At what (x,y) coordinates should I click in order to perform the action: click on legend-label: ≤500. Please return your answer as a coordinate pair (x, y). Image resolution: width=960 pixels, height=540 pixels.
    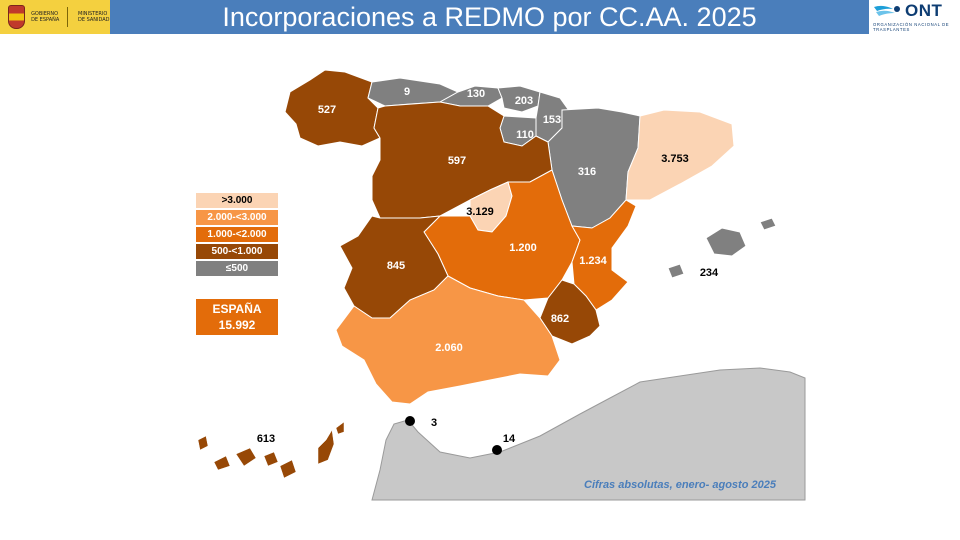
    Looking at the image, I should click on (237, 268).